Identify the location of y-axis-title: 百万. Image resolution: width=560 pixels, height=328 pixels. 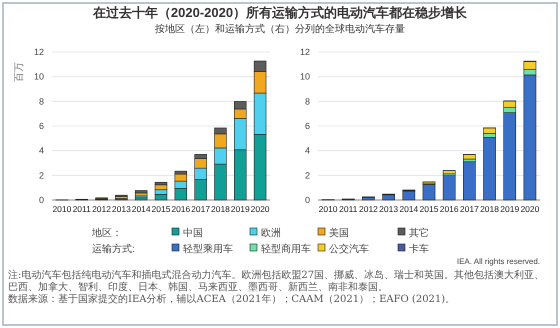
(19, 72).